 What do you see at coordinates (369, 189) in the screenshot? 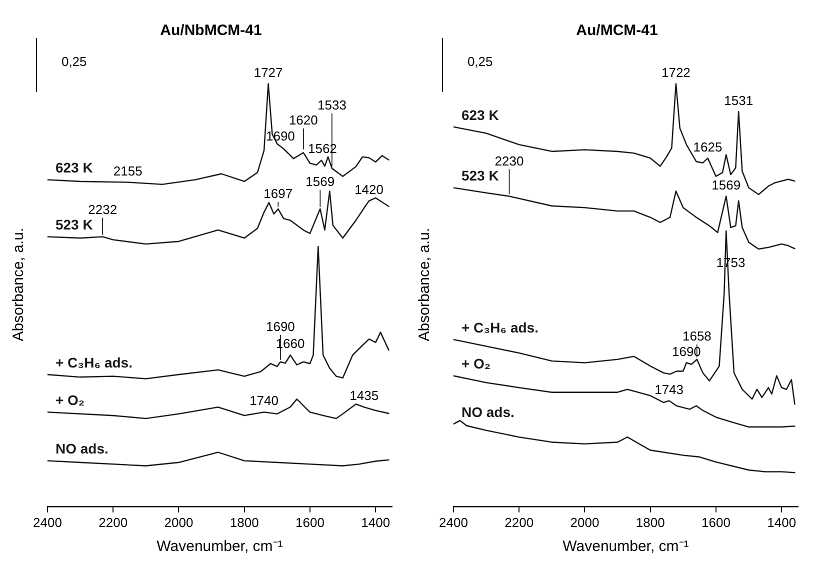
I see `annotation: 1420` at bounding box center [369, 189].